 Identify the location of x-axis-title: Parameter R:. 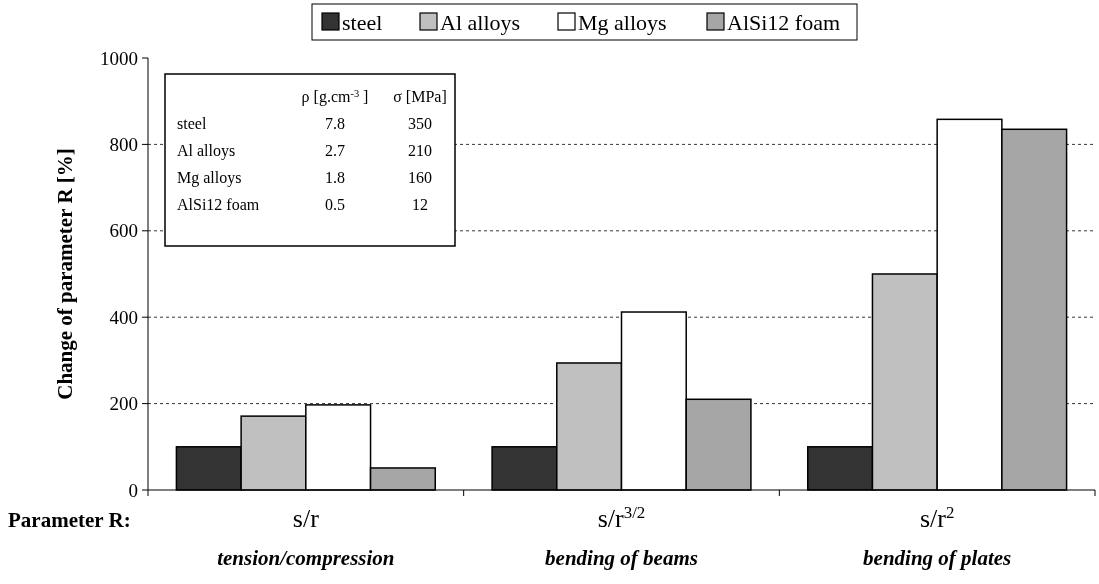
(69, 520).